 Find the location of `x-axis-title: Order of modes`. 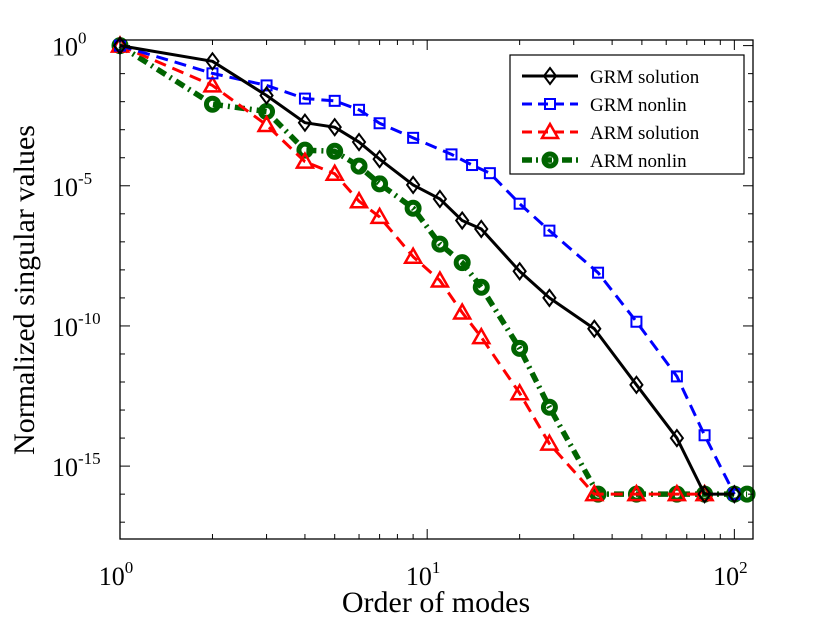

x-axis-title: Order of modes is located at coordinates (436, 602).